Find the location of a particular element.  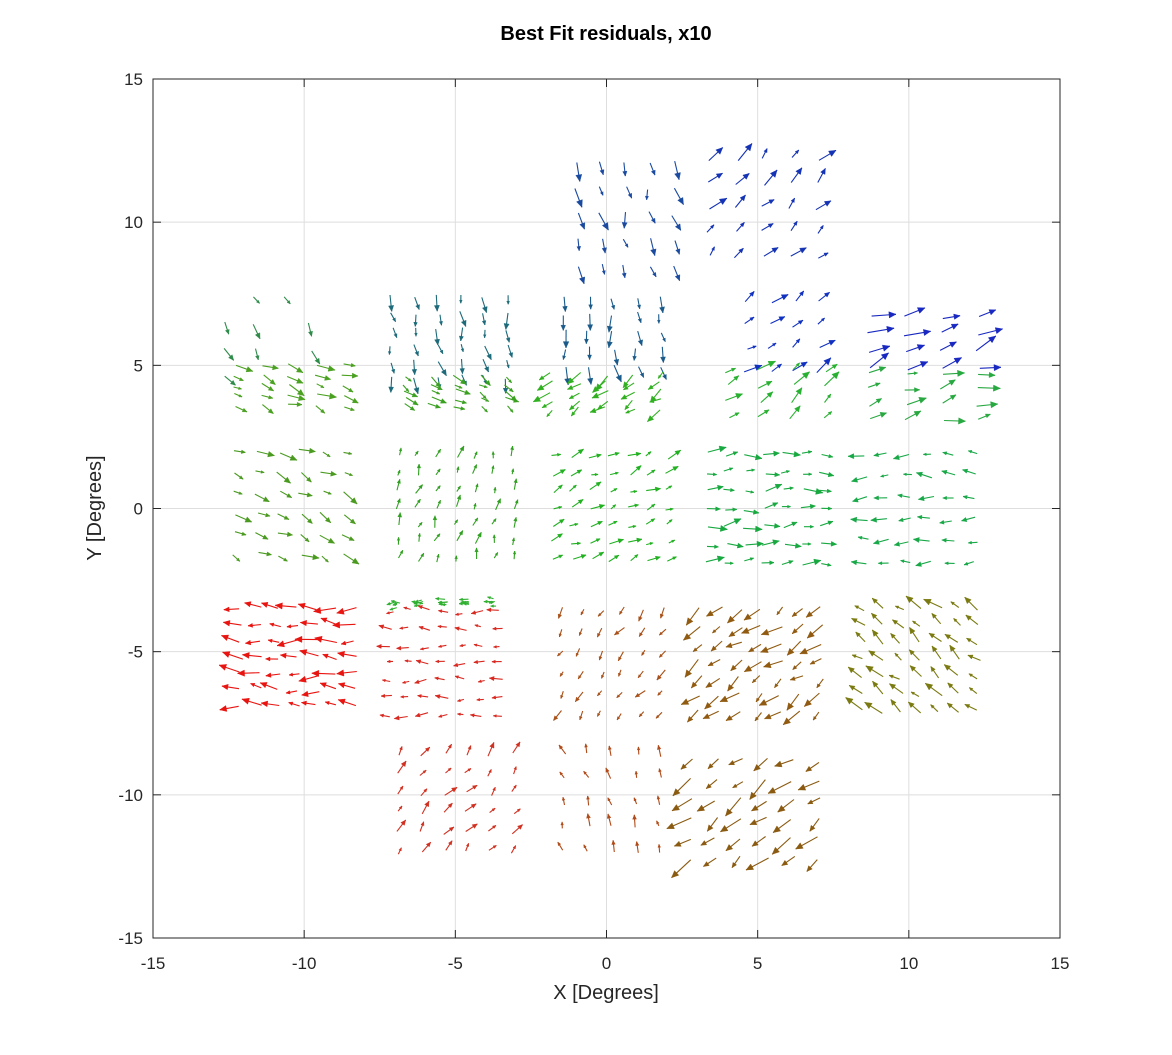

x-tick-label: 10 is located at coordinates (908, 963).